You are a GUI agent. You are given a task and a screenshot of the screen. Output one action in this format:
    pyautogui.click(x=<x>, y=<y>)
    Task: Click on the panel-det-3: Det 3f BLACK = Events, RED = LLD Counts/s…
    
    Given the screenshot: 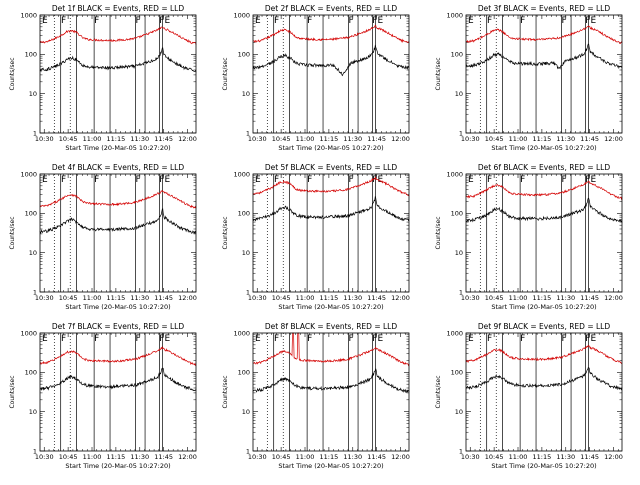 What is the action you would take?
    pyautogui.click(x=529, y=78)
    